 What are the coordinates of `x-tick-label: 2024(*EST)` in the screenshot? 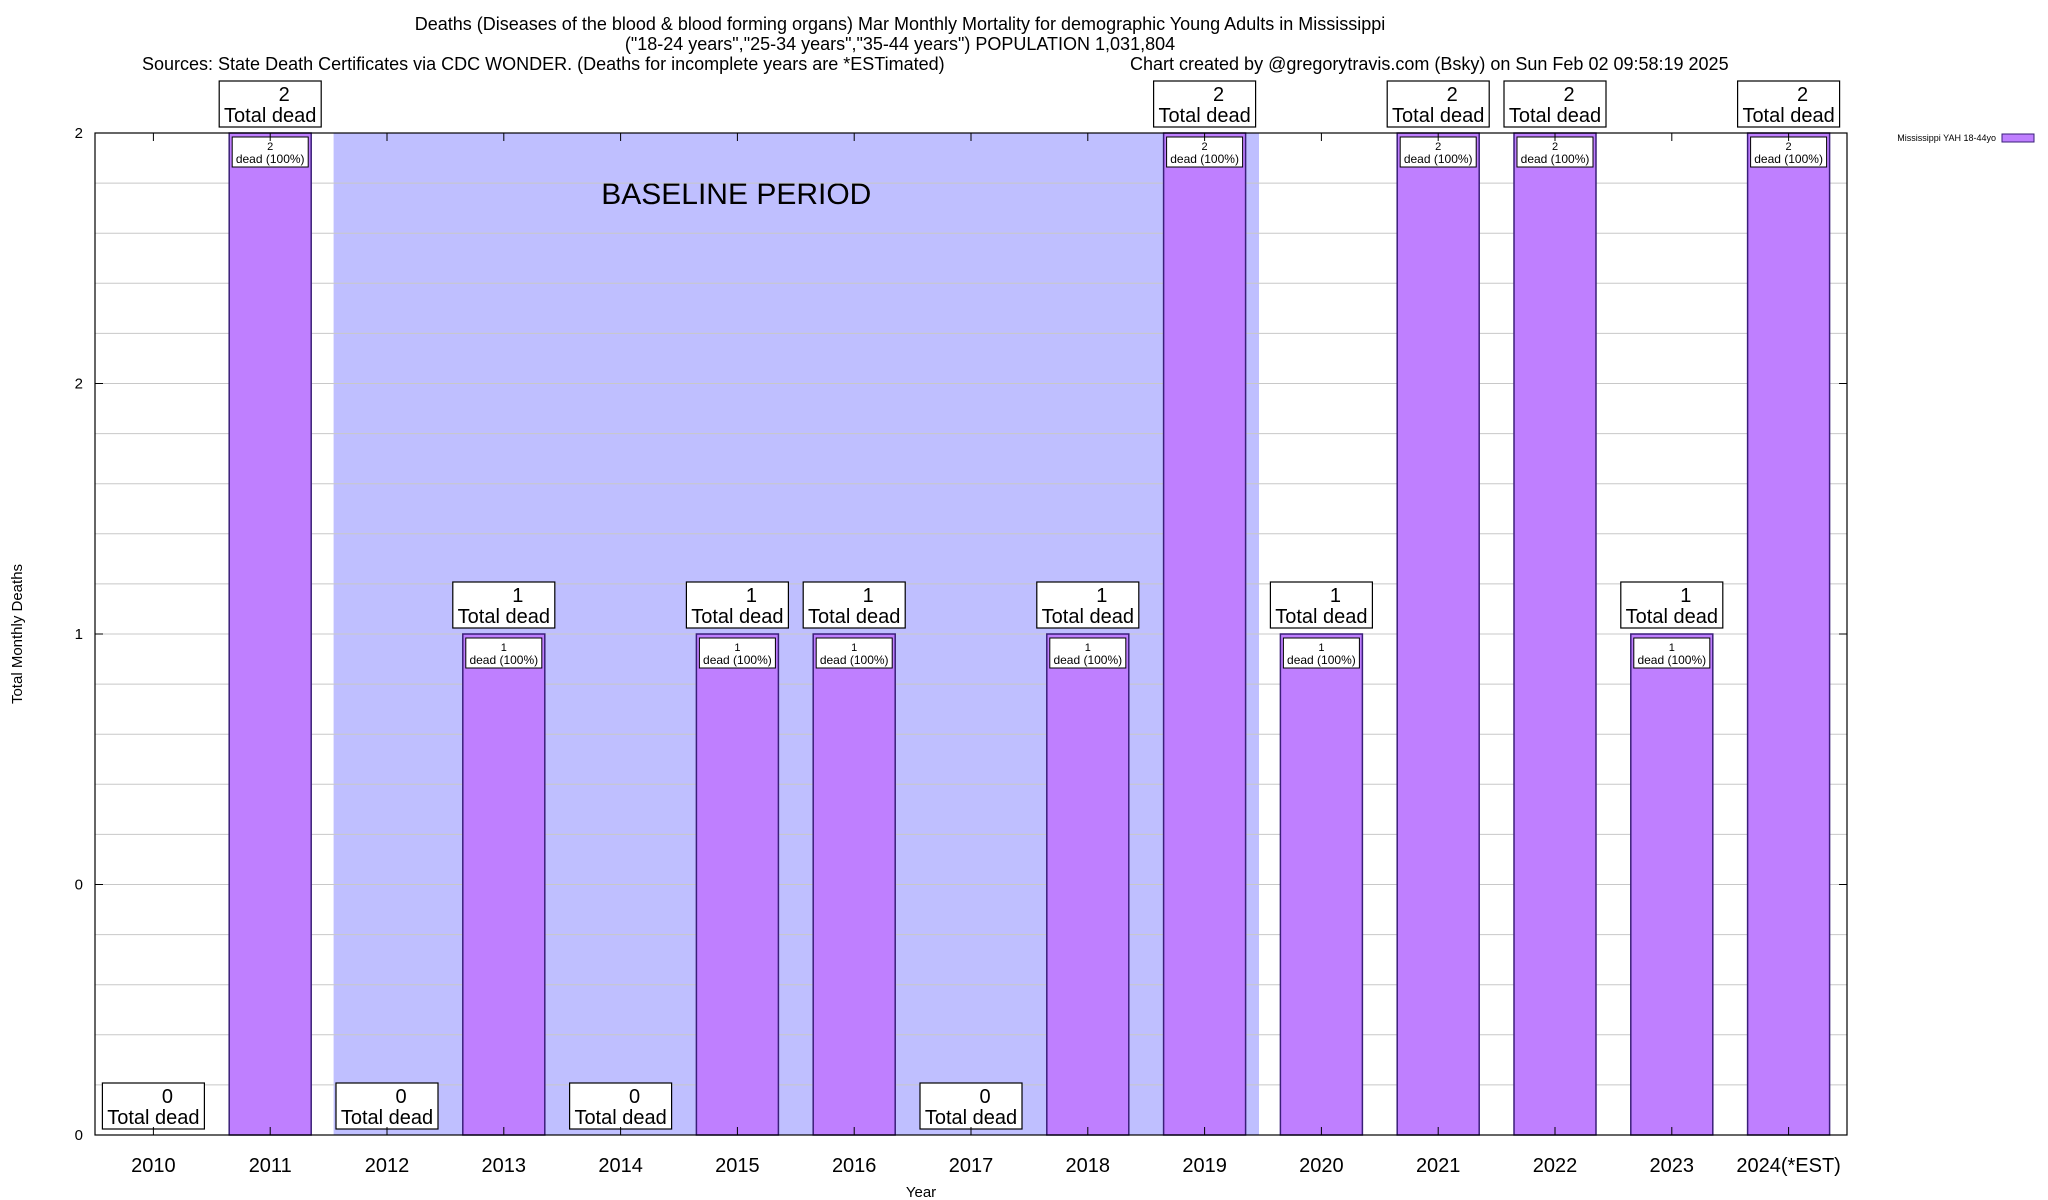 It's located at (1788, 1166).